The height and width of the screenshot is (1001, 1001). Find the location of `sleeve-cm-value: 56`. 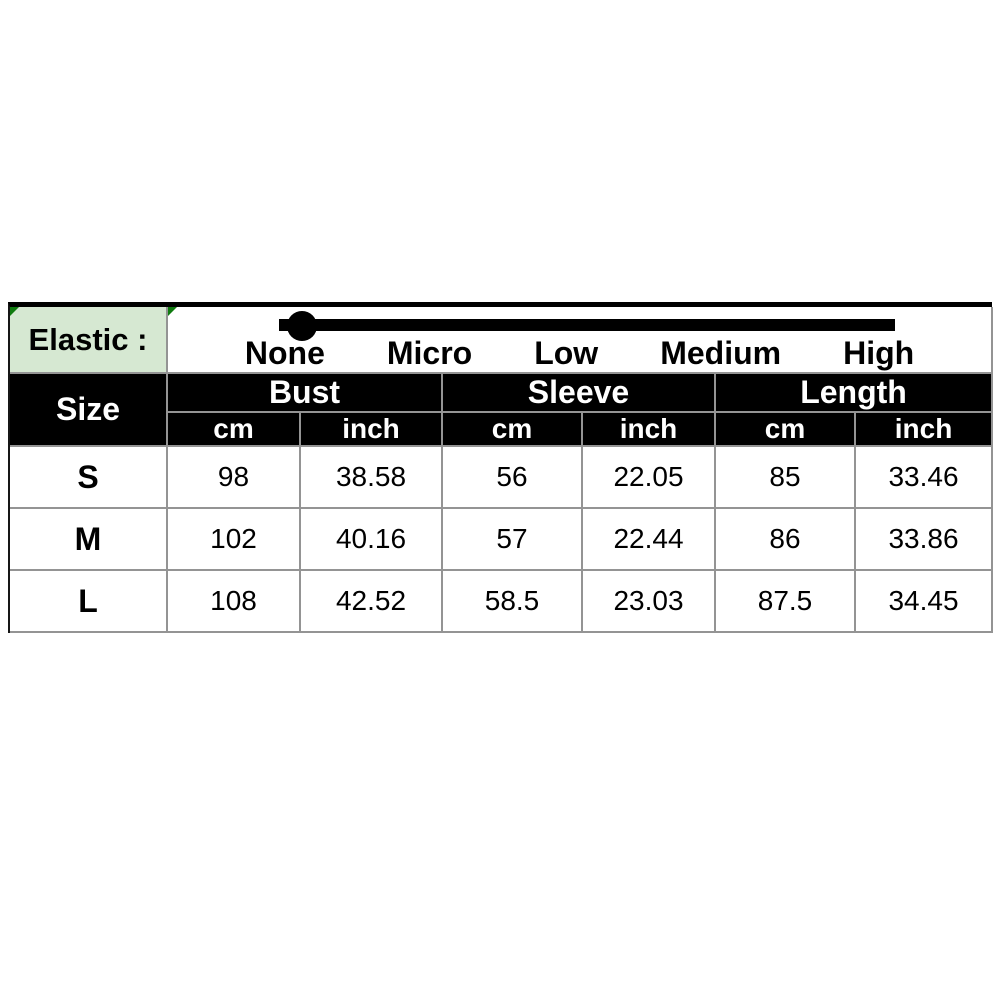

sleeve-cm-value: 56 is located at coordinates (512, 477).